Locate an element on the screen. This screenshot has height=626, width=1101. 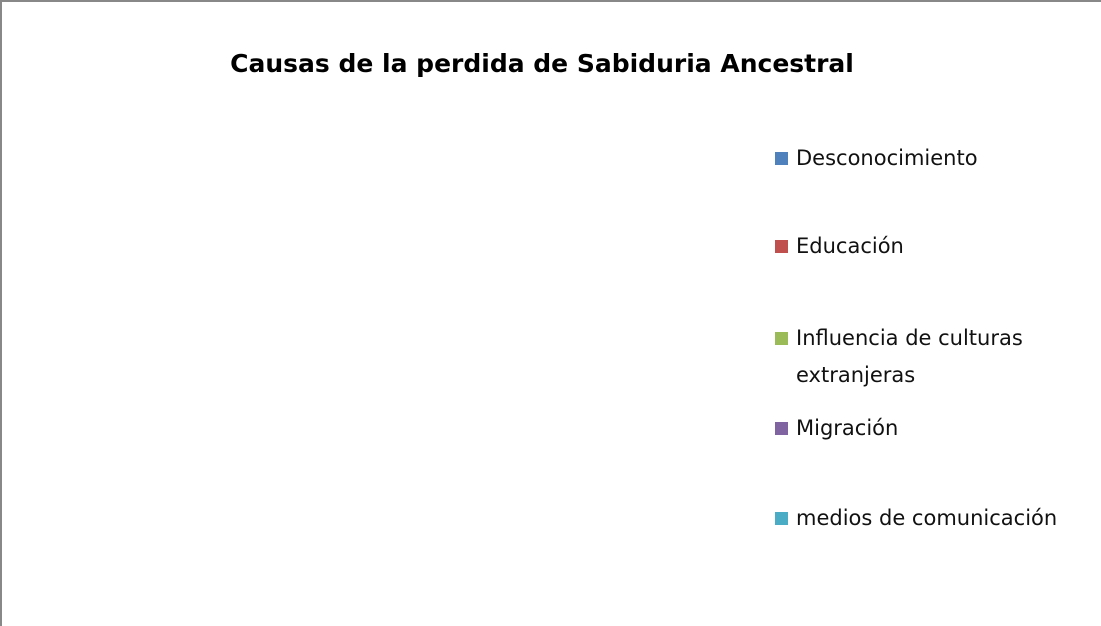
legend-label: Desconocimiento is located at coordinates (887, 158).